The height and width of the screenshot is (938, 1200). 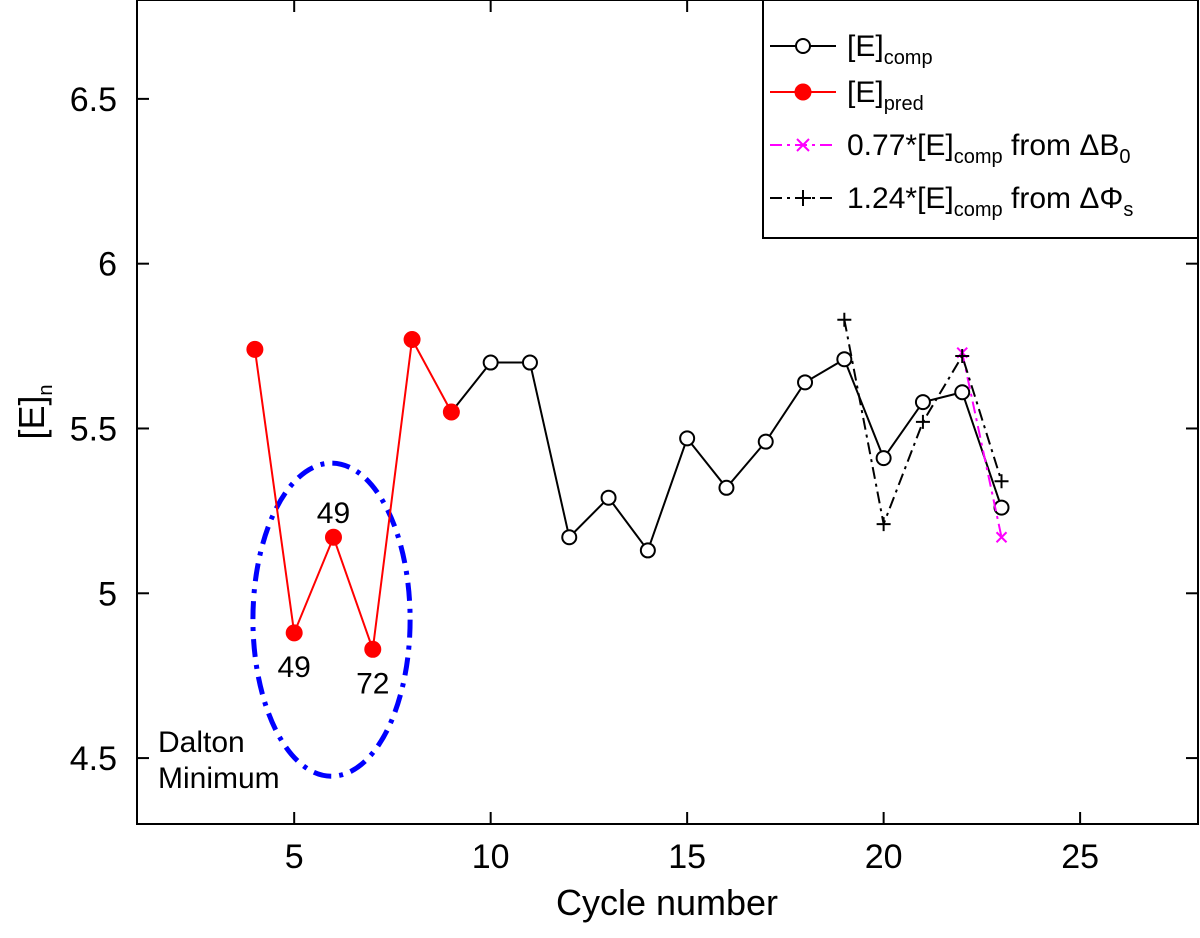 What do you see at coordinates (667, 902) in the screenshot?
I see `x-axis-label: Cycle number` at bounding box center [667, 902].